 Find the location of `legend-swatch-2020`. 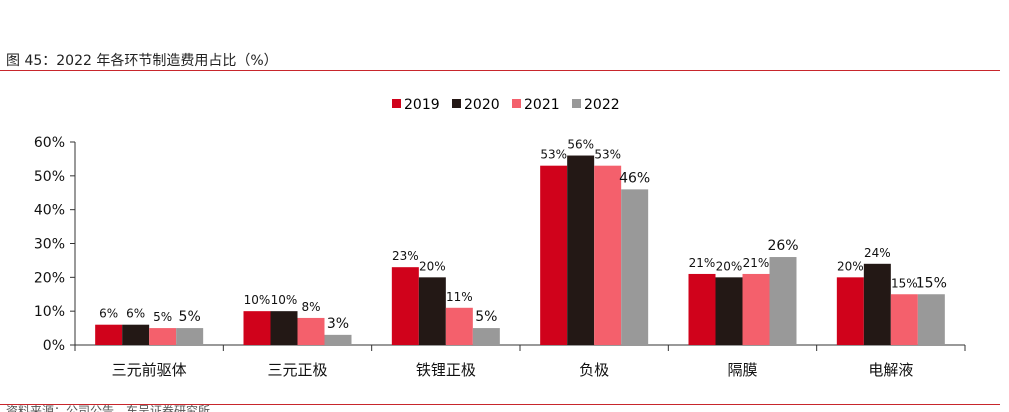

legend-swatch-2020 is located at coordinates (456, 103).